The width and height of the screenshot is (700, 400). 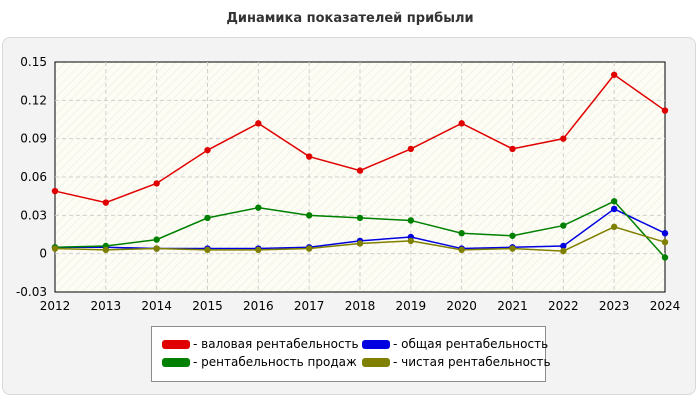 What do you see at coordinates (33, 62) in the screenshot?
I see `y-tick-label: 0.15` at bounding box center [33, 62].